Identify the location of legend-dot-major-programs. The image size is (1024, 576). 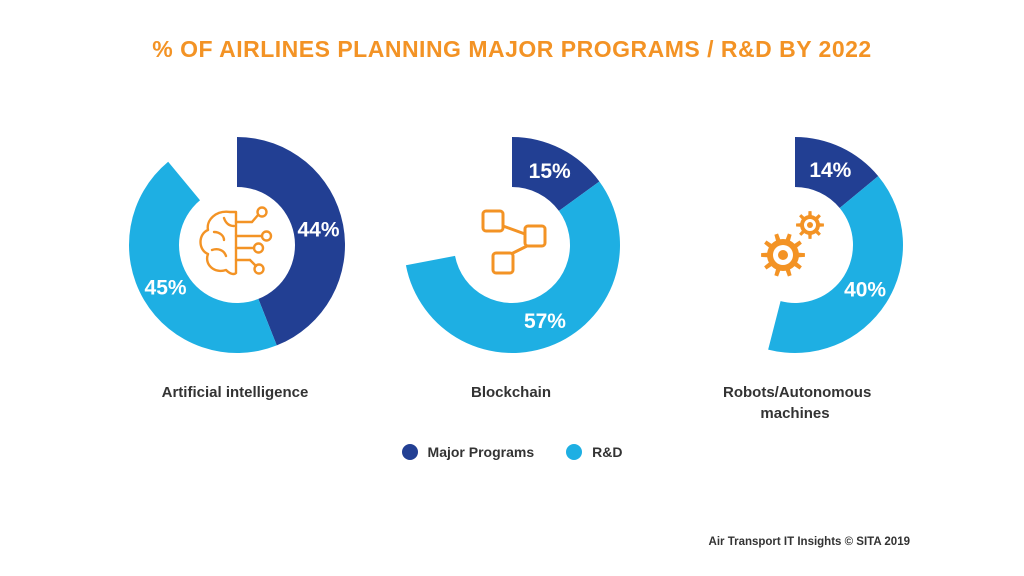
(409, 452).